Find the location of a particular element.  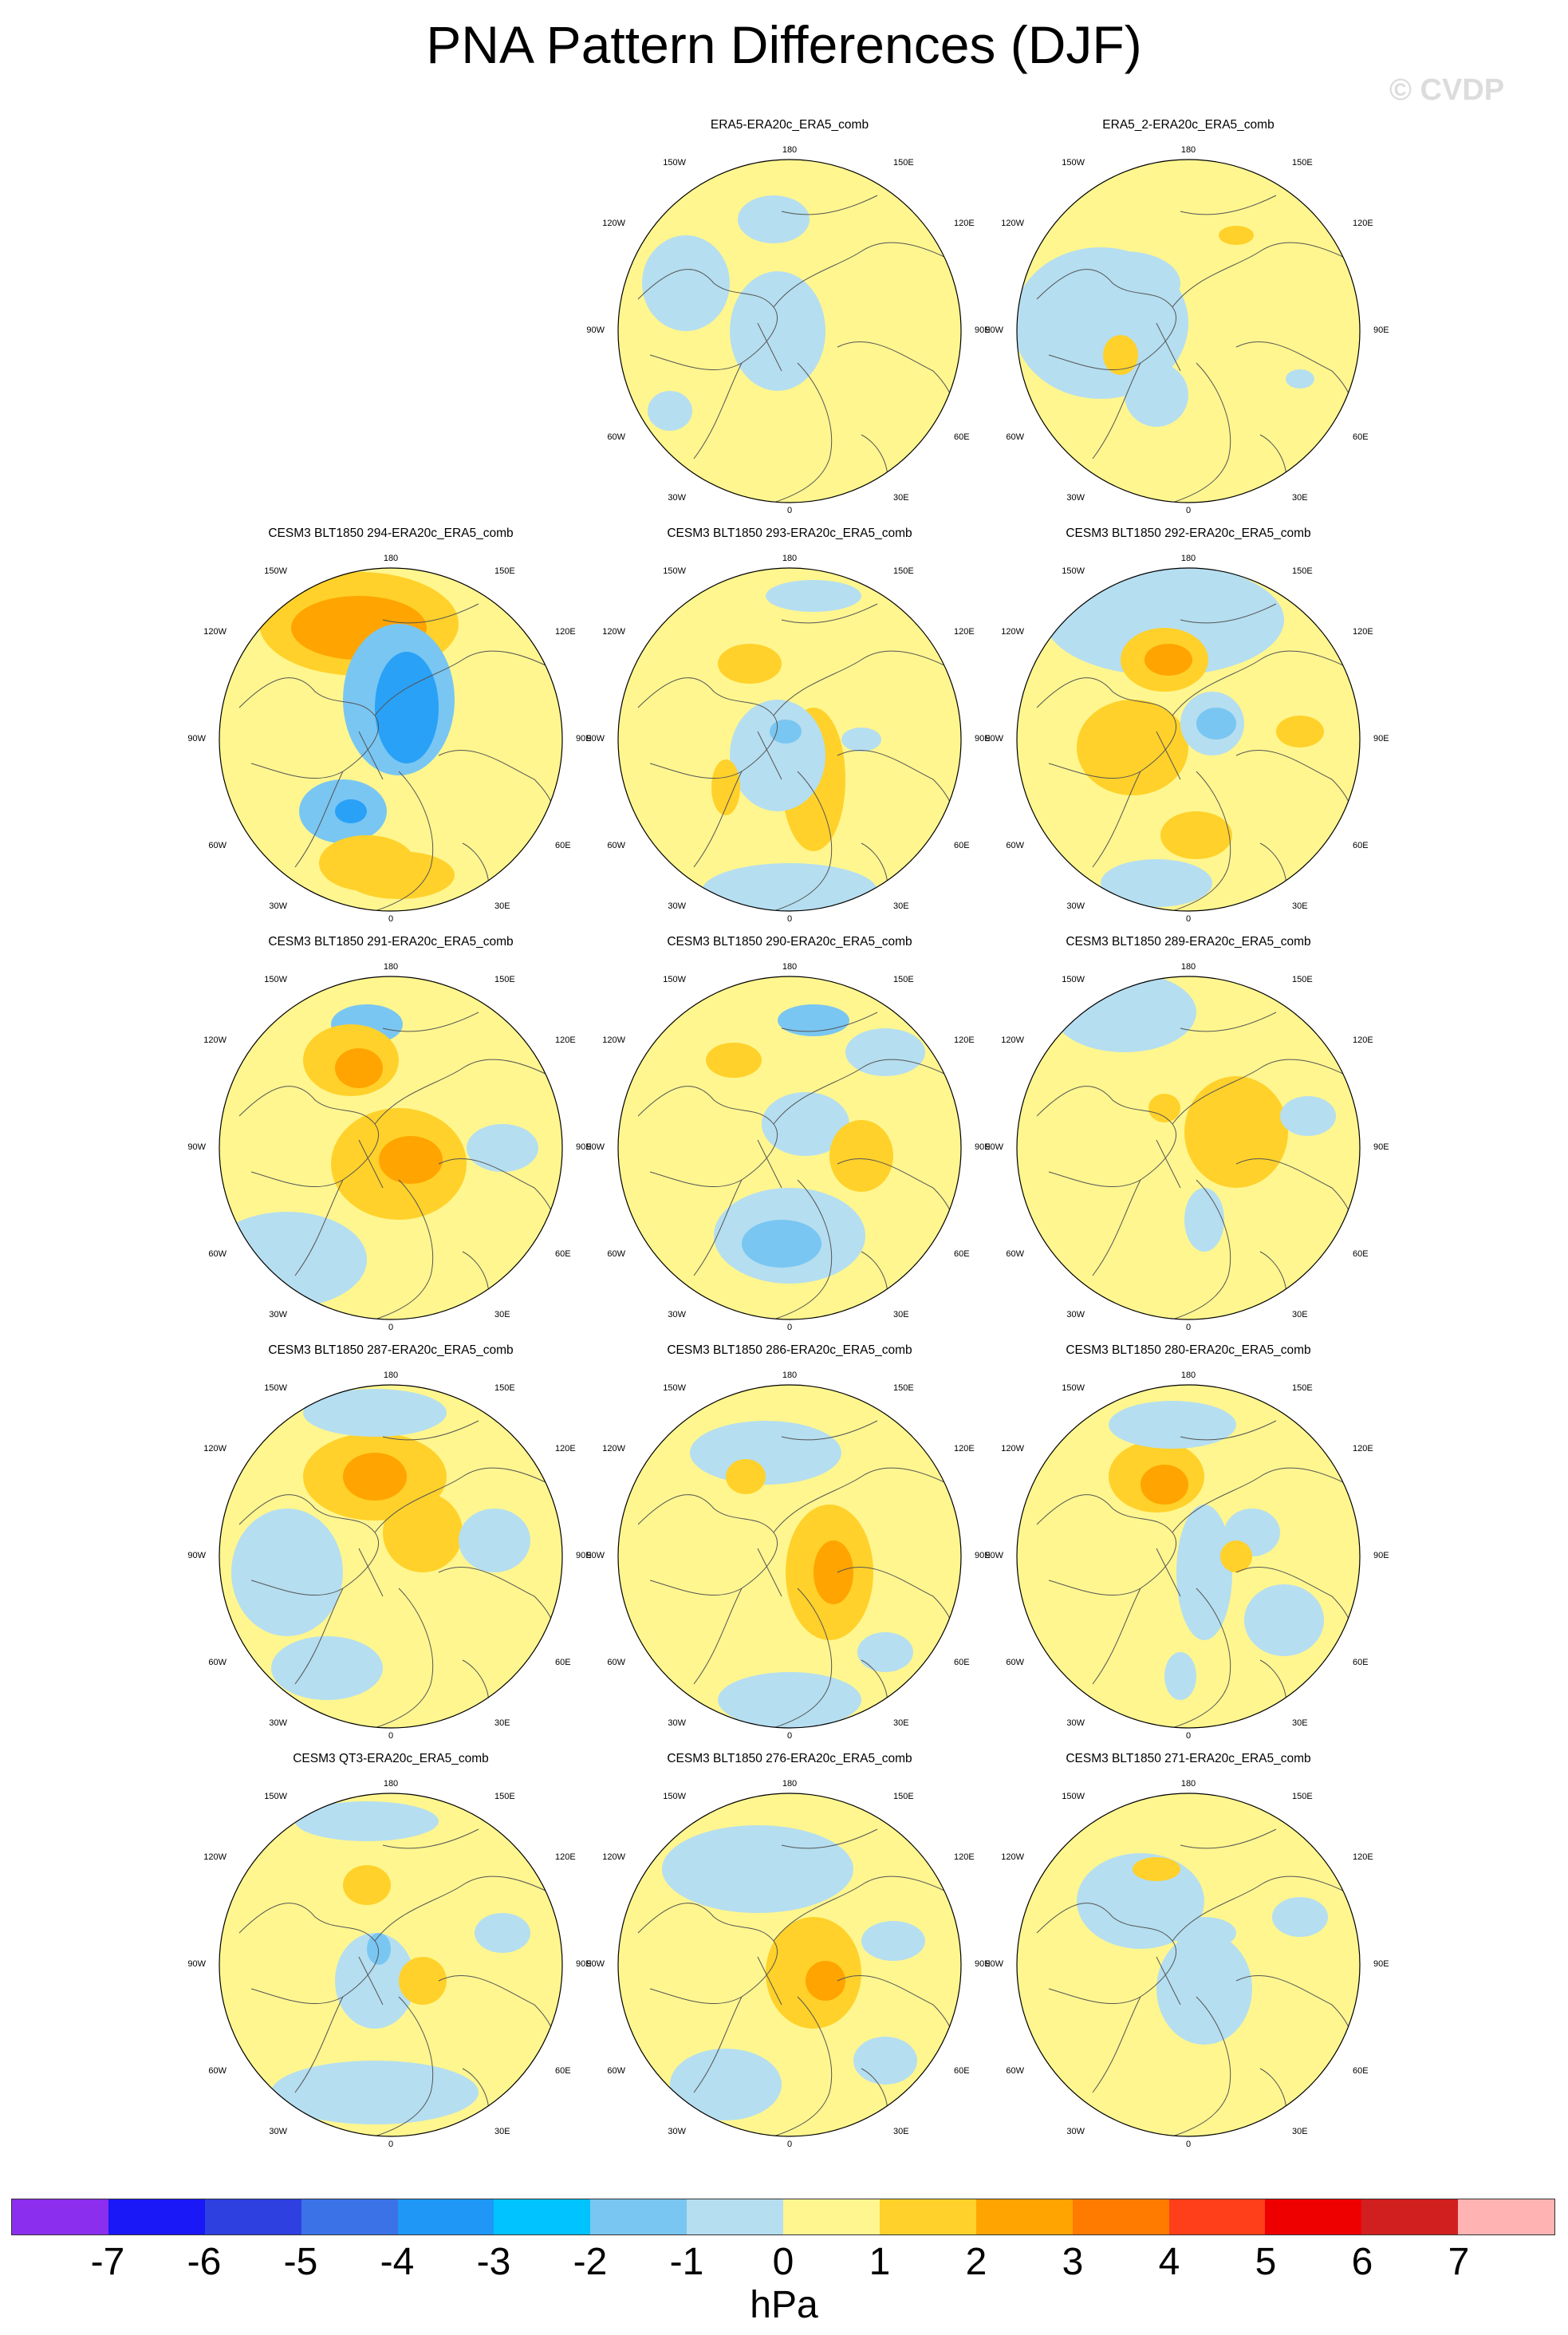

panel-title: CESM3 BLT1850 289-ERA20c_ERA5_comb is located at coordinates (1188, 942).